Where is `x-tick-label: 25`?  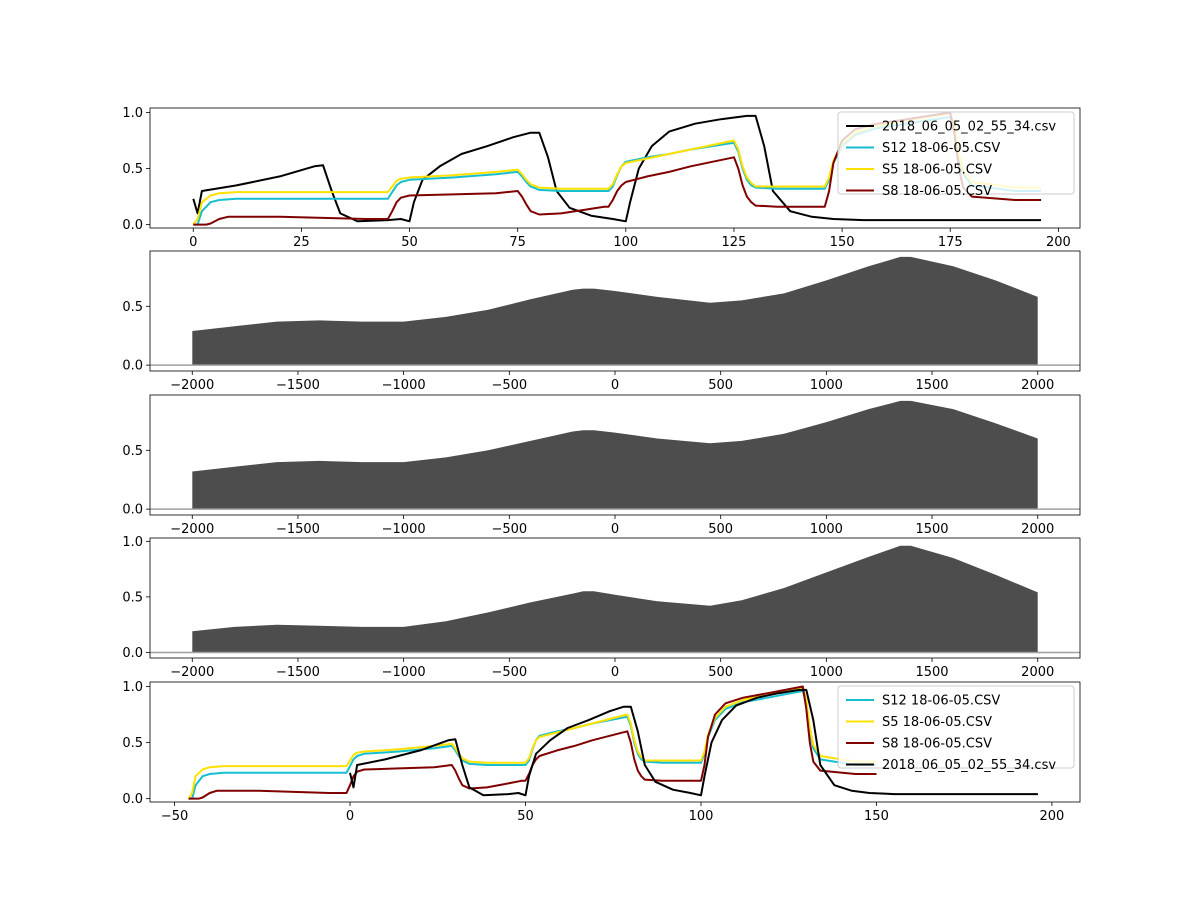
x-tick-label: 25 is located at coordinates (301, 242).